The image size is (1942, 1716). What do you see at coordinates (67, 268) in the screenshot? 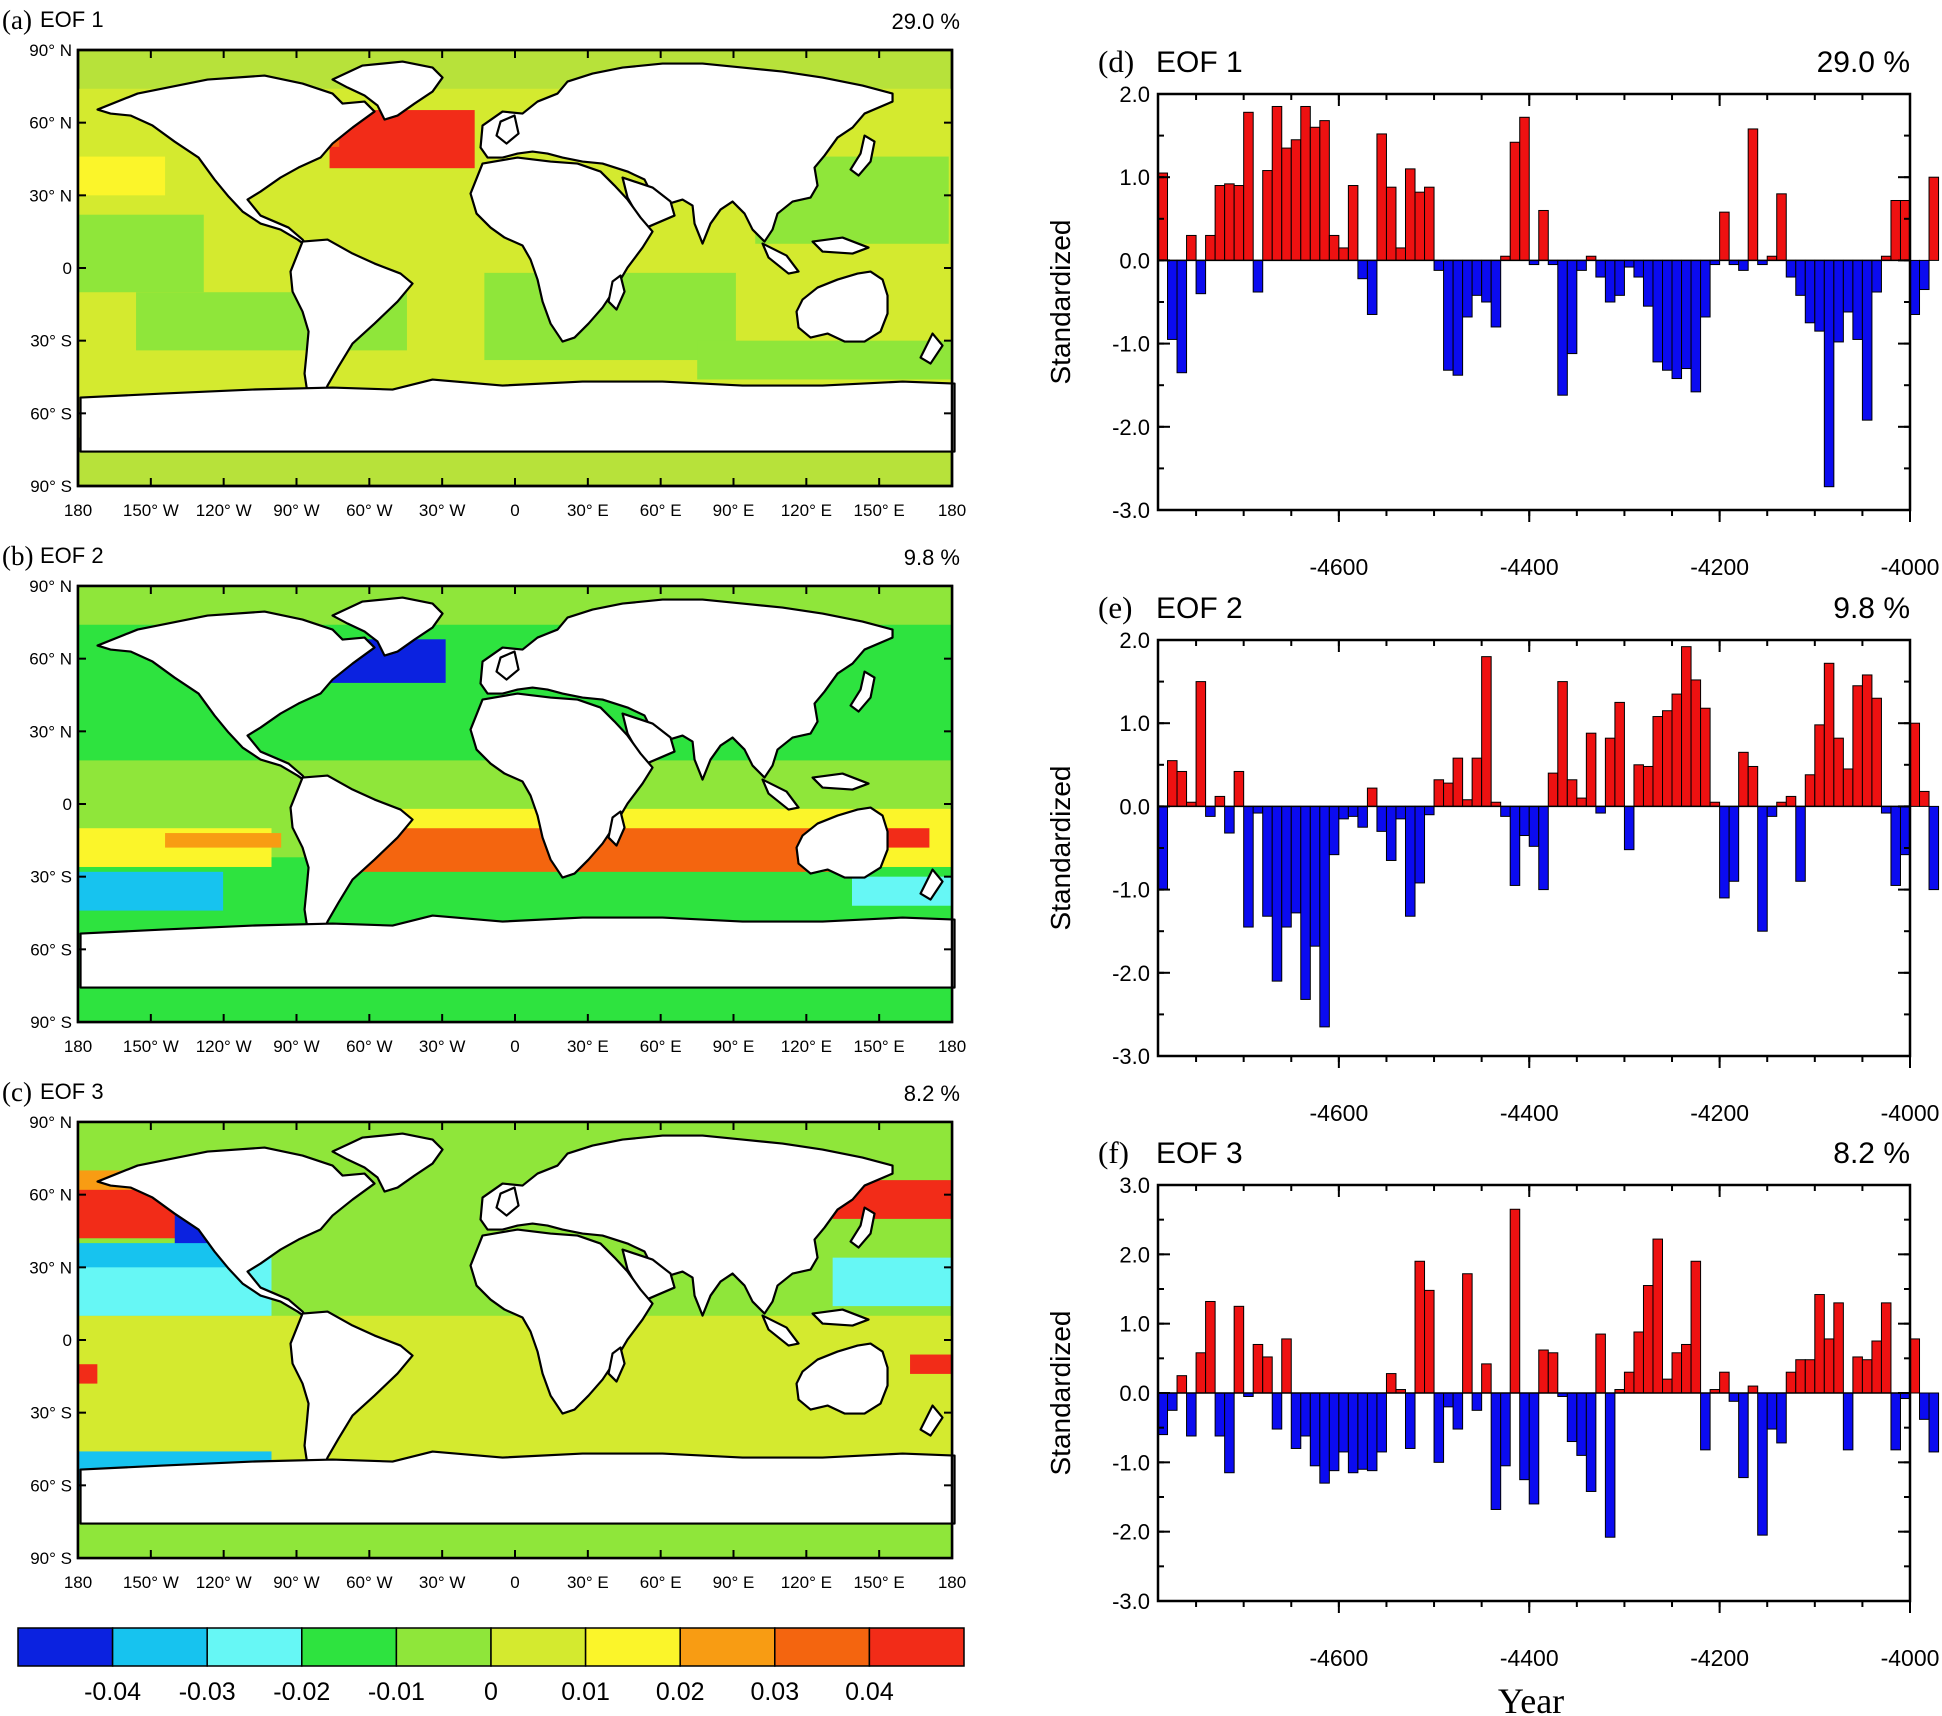
I see `lat-label: 0` at bounding box center [67, 268].